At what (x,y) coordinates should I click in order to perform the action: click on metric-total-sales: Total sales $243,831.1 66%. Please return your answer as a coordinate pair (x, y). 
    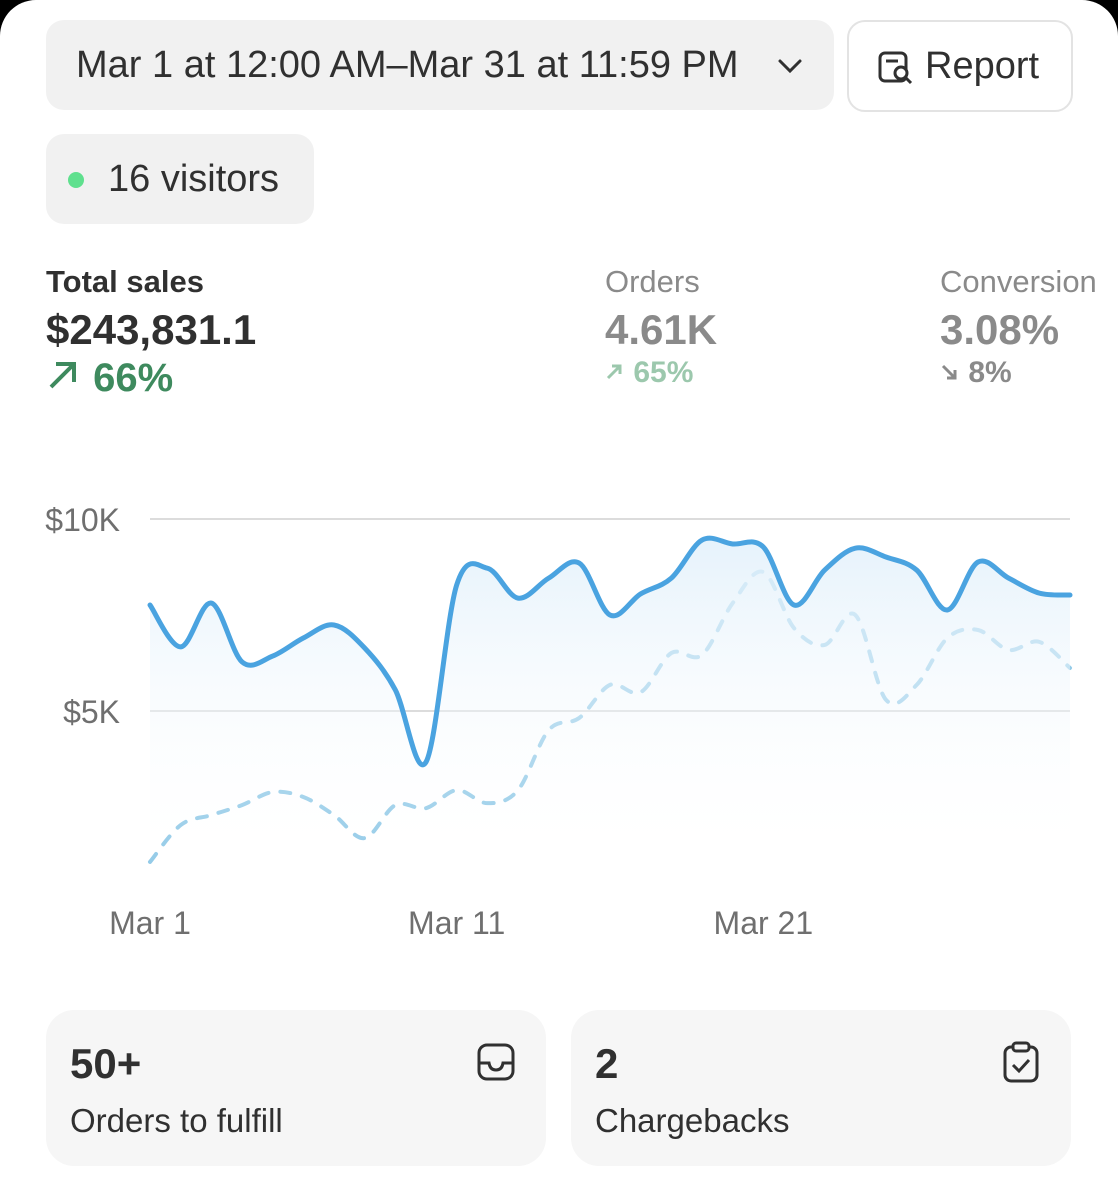
    Looking at the image, I should click on (151, 332).